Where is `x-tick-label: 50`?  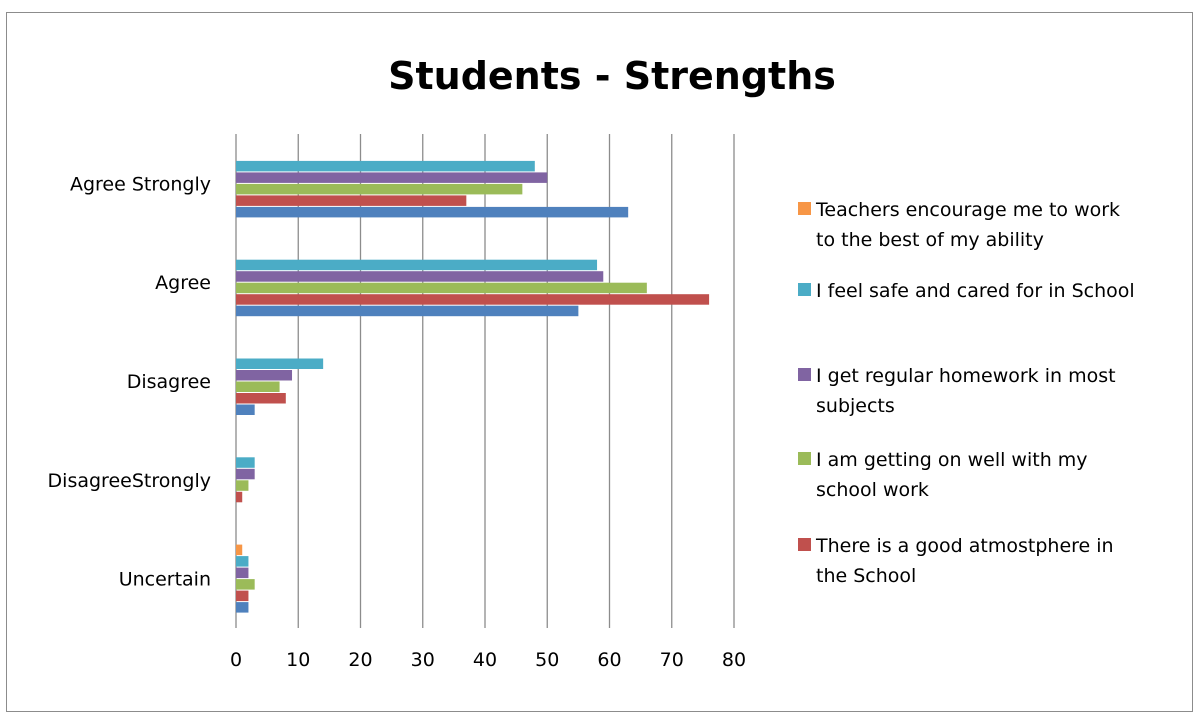
x-tick-label: 50 is located at coordinates (547, 660).